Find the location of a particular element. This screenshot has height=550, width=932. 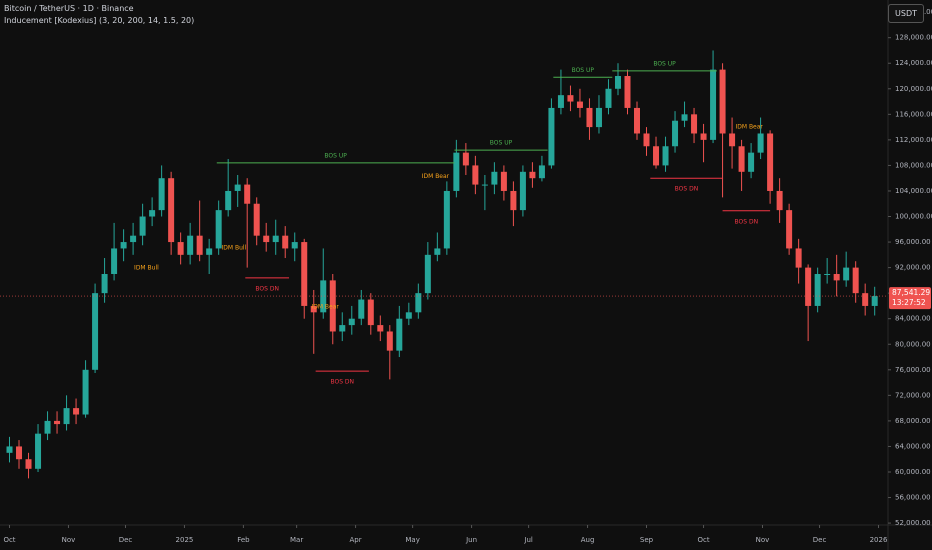

y-tick-label: 108,000.00 is located at coordinates (913, 165).